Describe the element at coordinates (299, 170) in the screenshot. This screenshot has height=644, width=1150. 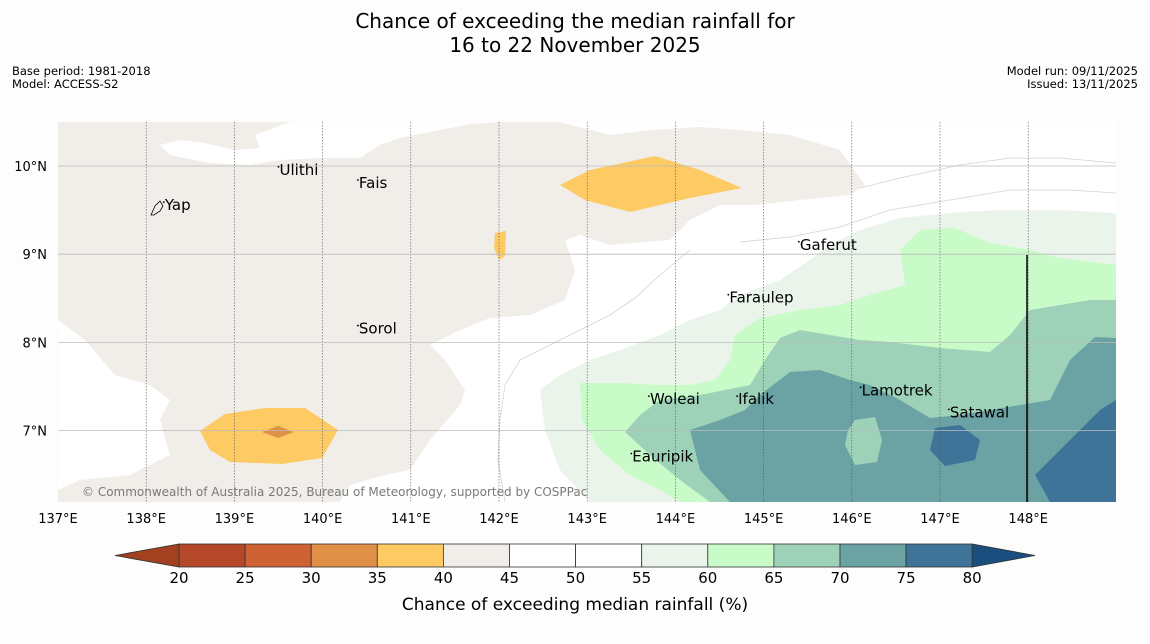
I see `place-label: Ulithi` at that location.